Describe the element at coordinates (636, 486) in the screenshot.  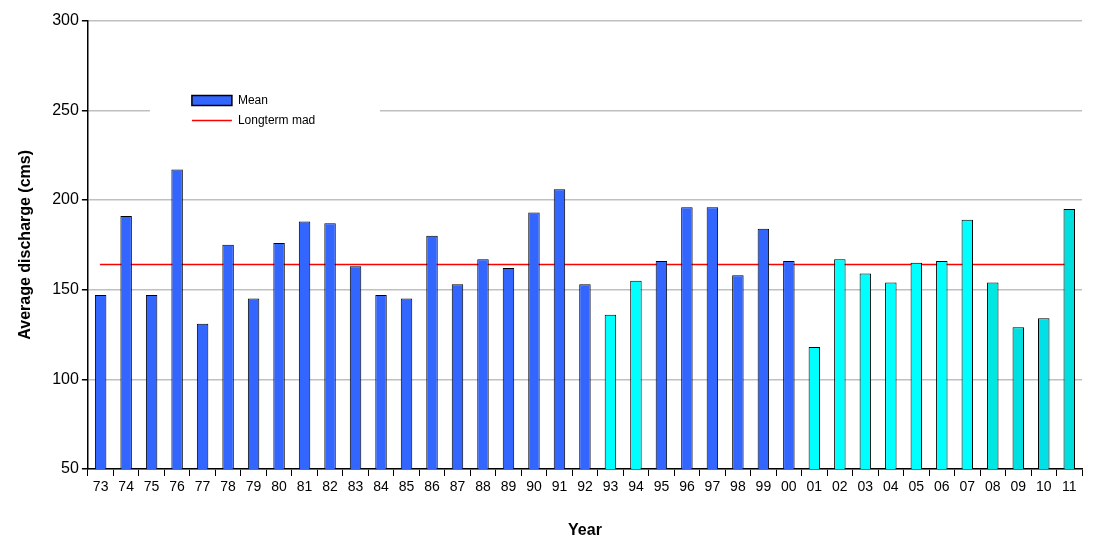
I see `x-tick-label: 94` at that location.